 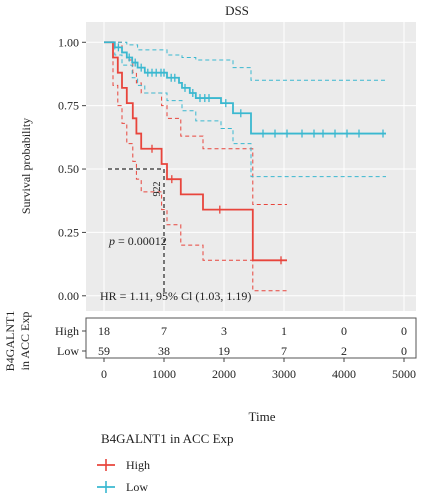 I want to click on risk-row-label-high: High, so click(x=67, y=331).